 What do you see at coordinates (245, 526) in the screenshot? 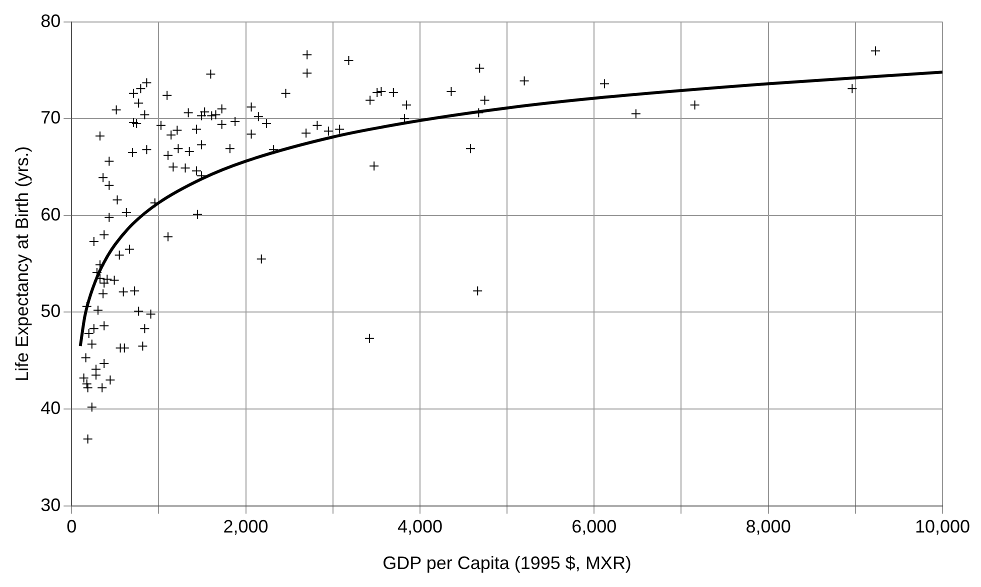
I see `x-tick-label: 2,000` at bounding box center [245, 526].